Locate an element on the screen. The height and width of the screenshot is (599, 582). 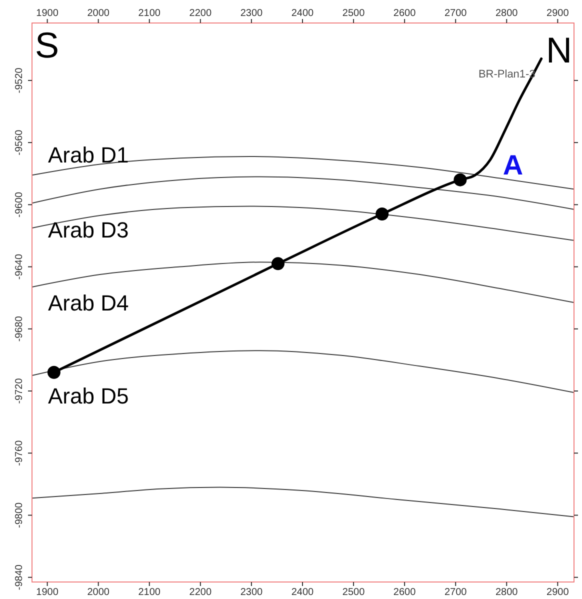
x-tick-label: 2000 is located at coordinates (98, 13).